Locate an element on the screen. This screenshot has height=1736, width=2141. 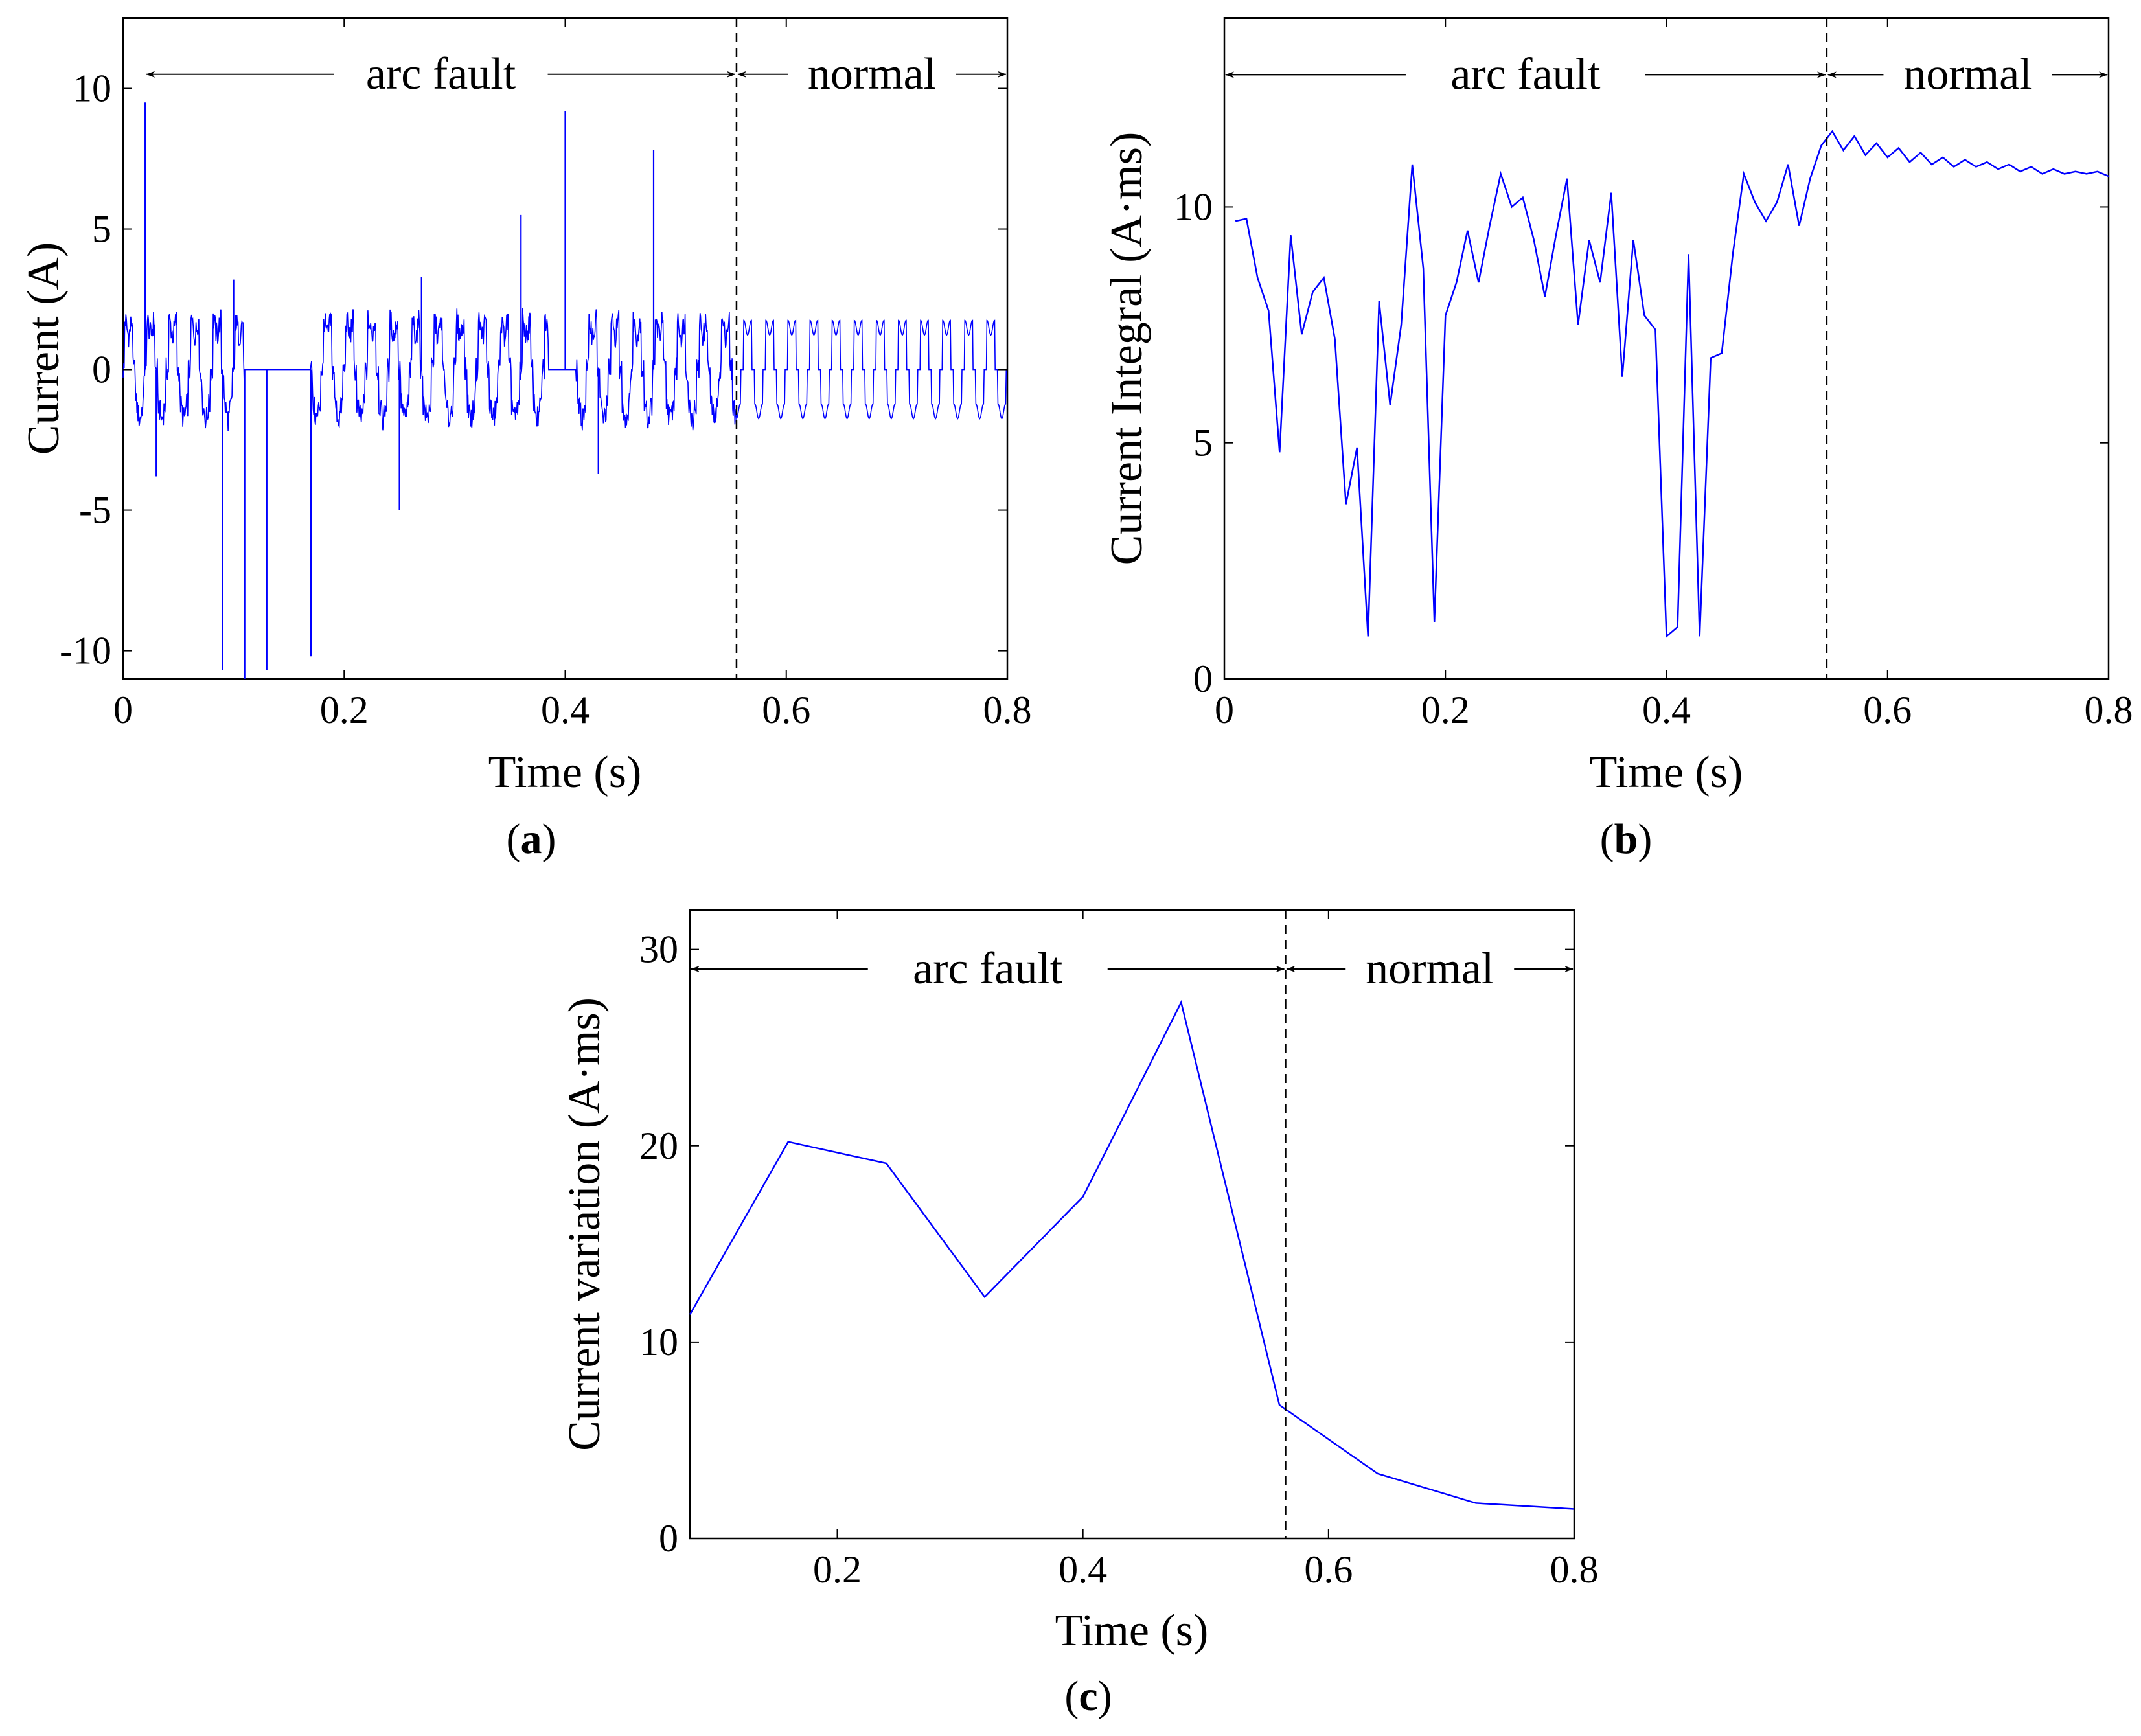
panel-a-y-axis-label: Current (A) is located at coordinates (44, 349).